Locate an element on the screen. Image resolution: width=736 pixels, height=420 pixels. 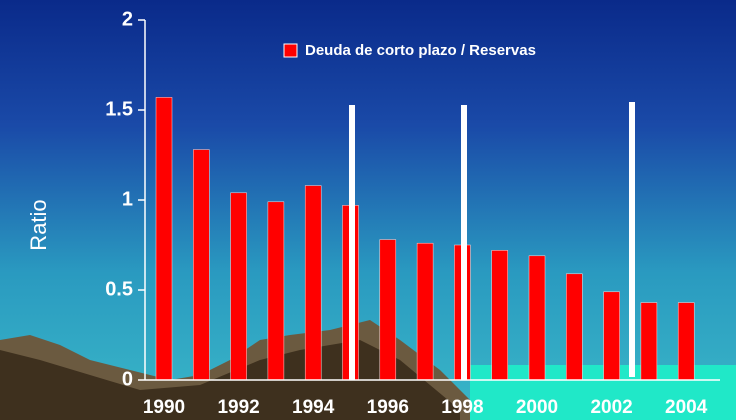
legend-swatch is located at coordinates (290, 50).